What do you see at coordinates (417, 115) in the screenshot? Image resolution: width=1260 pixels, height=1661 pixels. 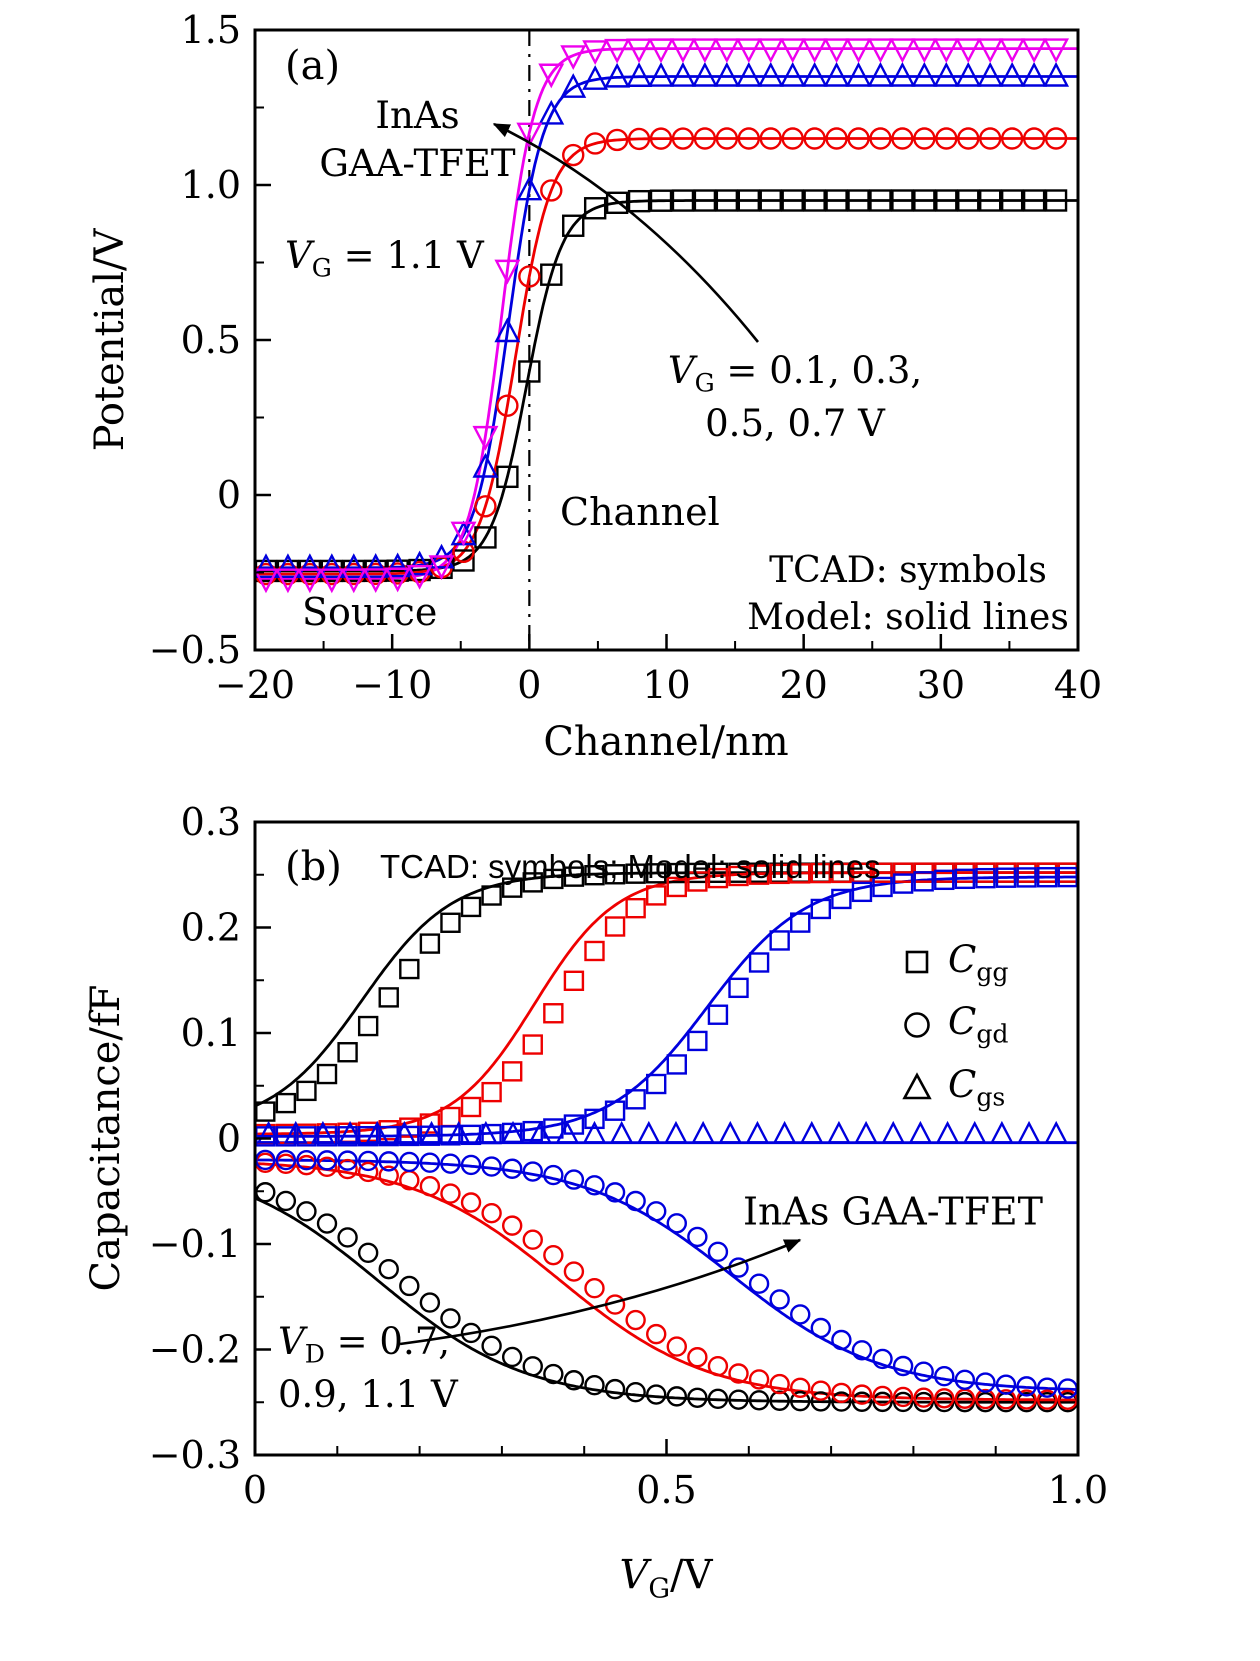 I see `device-label-line1: InAs` at bounding box center [417, 115].